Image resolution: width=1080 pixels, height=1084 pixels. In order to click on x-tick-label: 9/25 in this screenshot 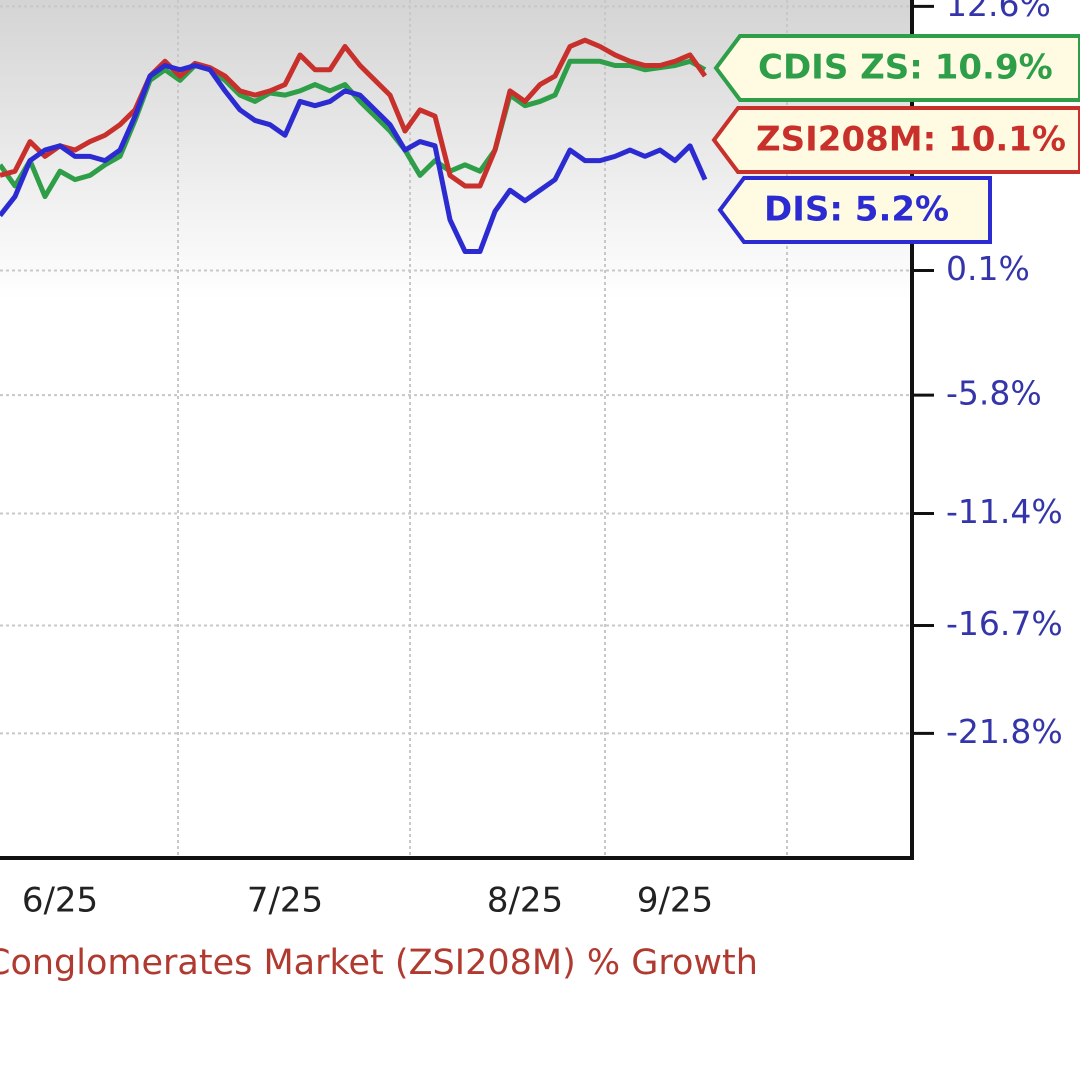, I will do `click(675, 901)`.